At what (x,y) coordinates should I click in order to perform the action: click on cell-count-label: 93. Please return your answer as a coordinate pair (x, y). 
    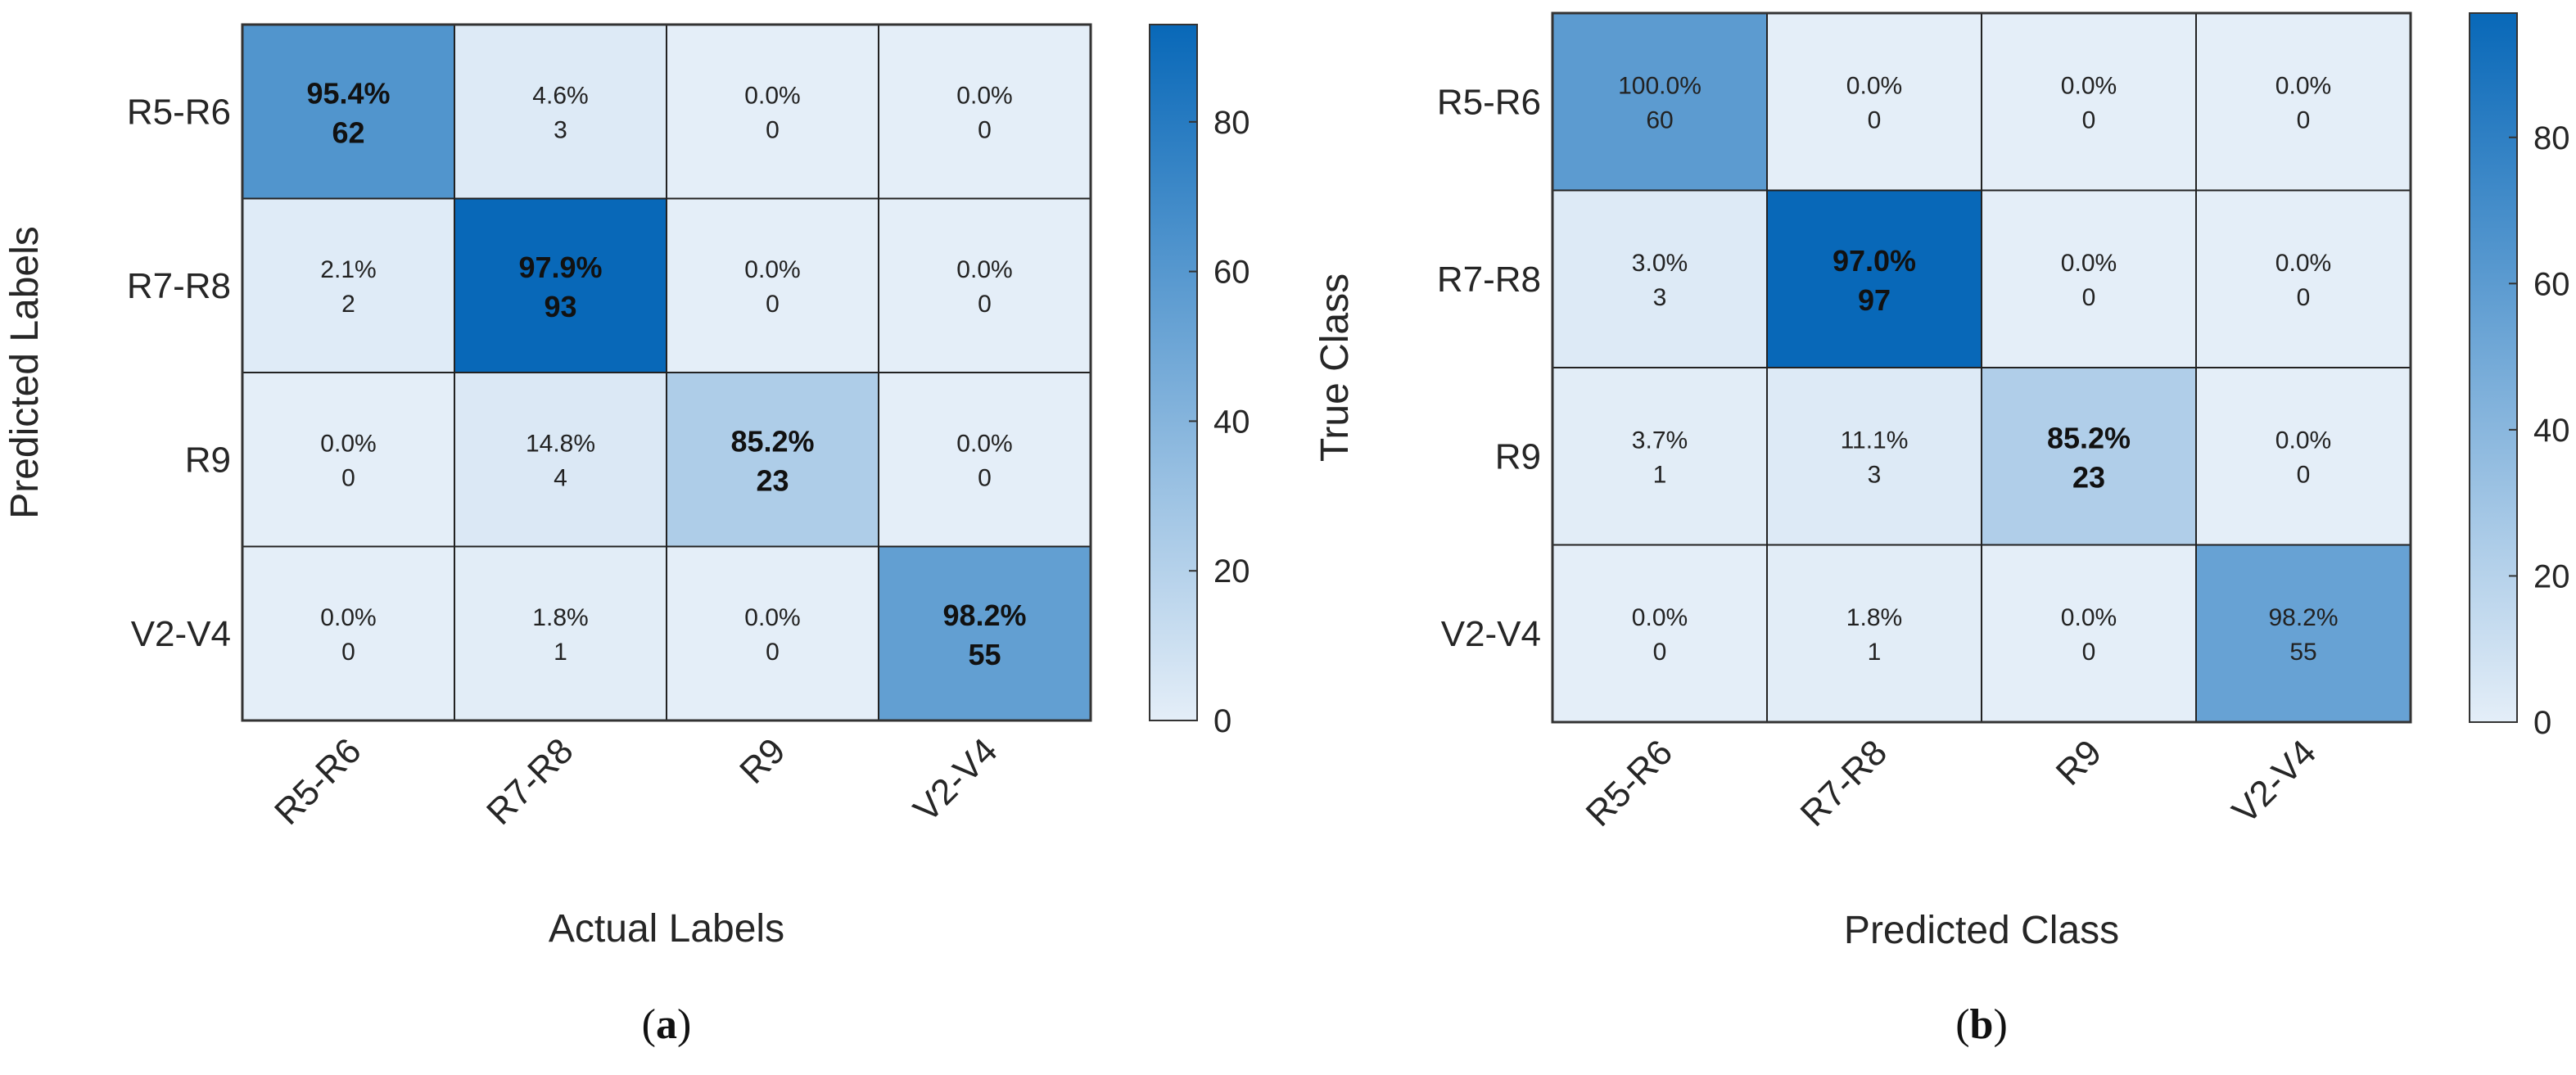
    Looking at the image, I should click on (560, 306).